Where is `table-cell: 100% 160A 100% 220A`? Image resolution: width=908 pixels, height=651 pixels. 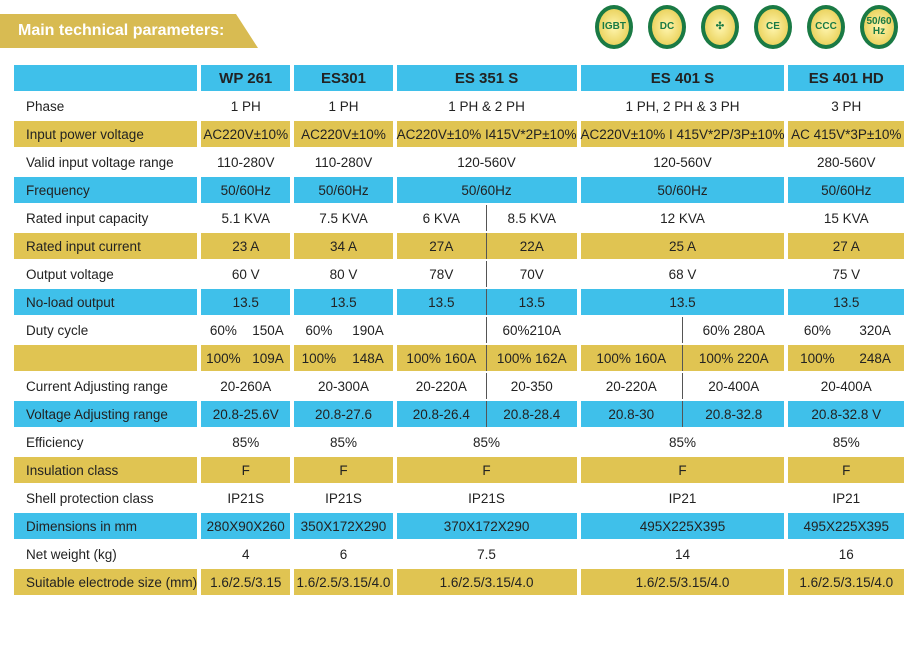
table-cell: 100% 160A 100% 220A is located at coordinates (682, 358).